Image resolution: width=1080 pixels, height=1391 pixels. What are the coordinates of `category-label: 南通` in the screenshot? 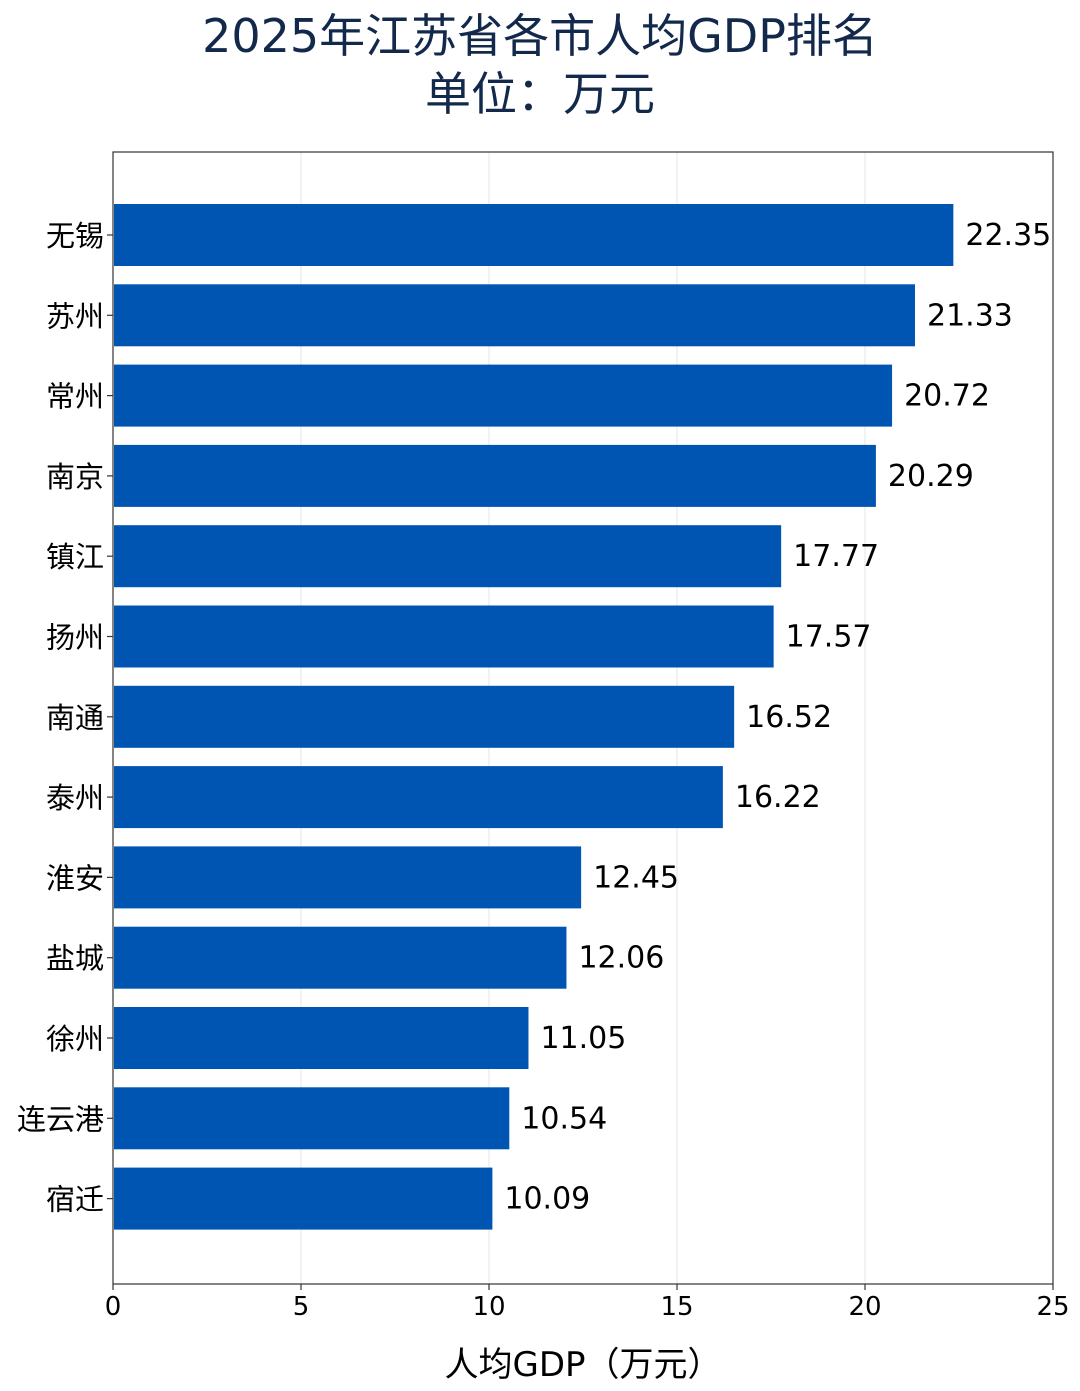 It's located at (75, 718).